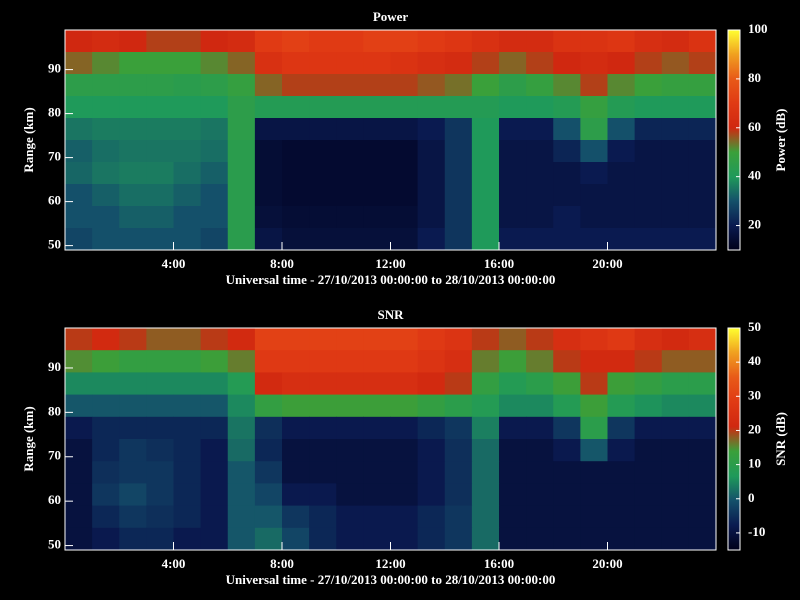 This screenshot has height=600, width=800. I want to click on colorbar-tick-label: 40, so click(754, 175).